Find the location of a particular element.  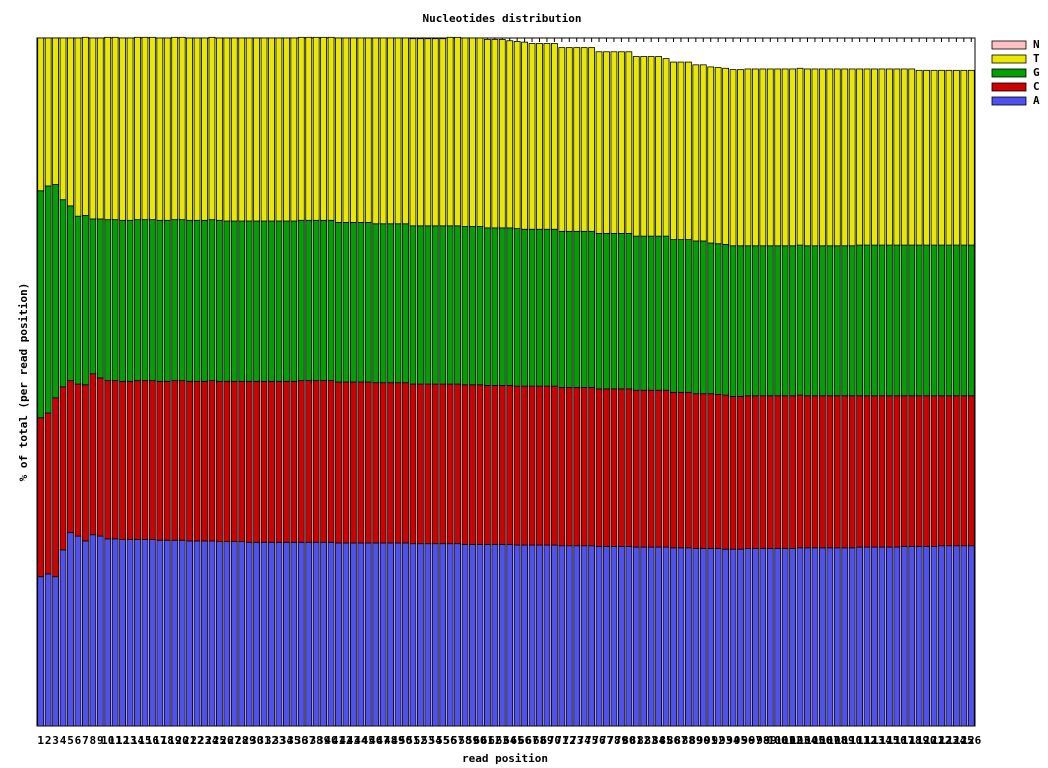

x-tick-label: 114 is located at coordinates (882, 740).